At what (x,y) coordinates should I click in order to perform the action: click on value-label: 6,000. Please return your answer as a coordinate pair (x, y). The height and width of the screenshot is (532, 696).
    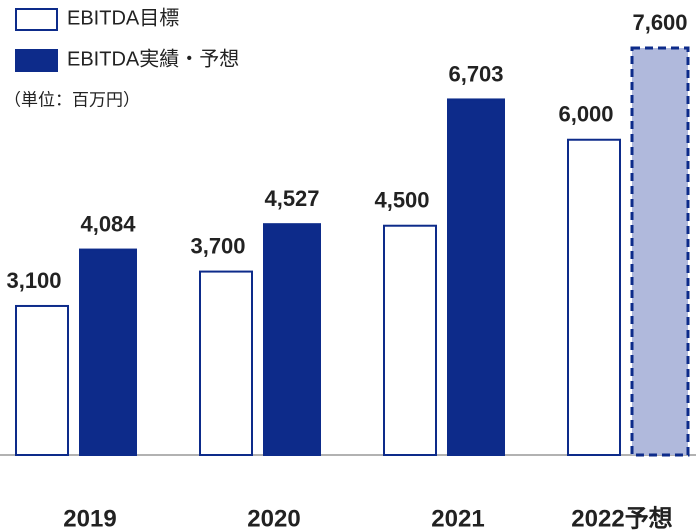
    Looking at the image, I should click on (585, 114).